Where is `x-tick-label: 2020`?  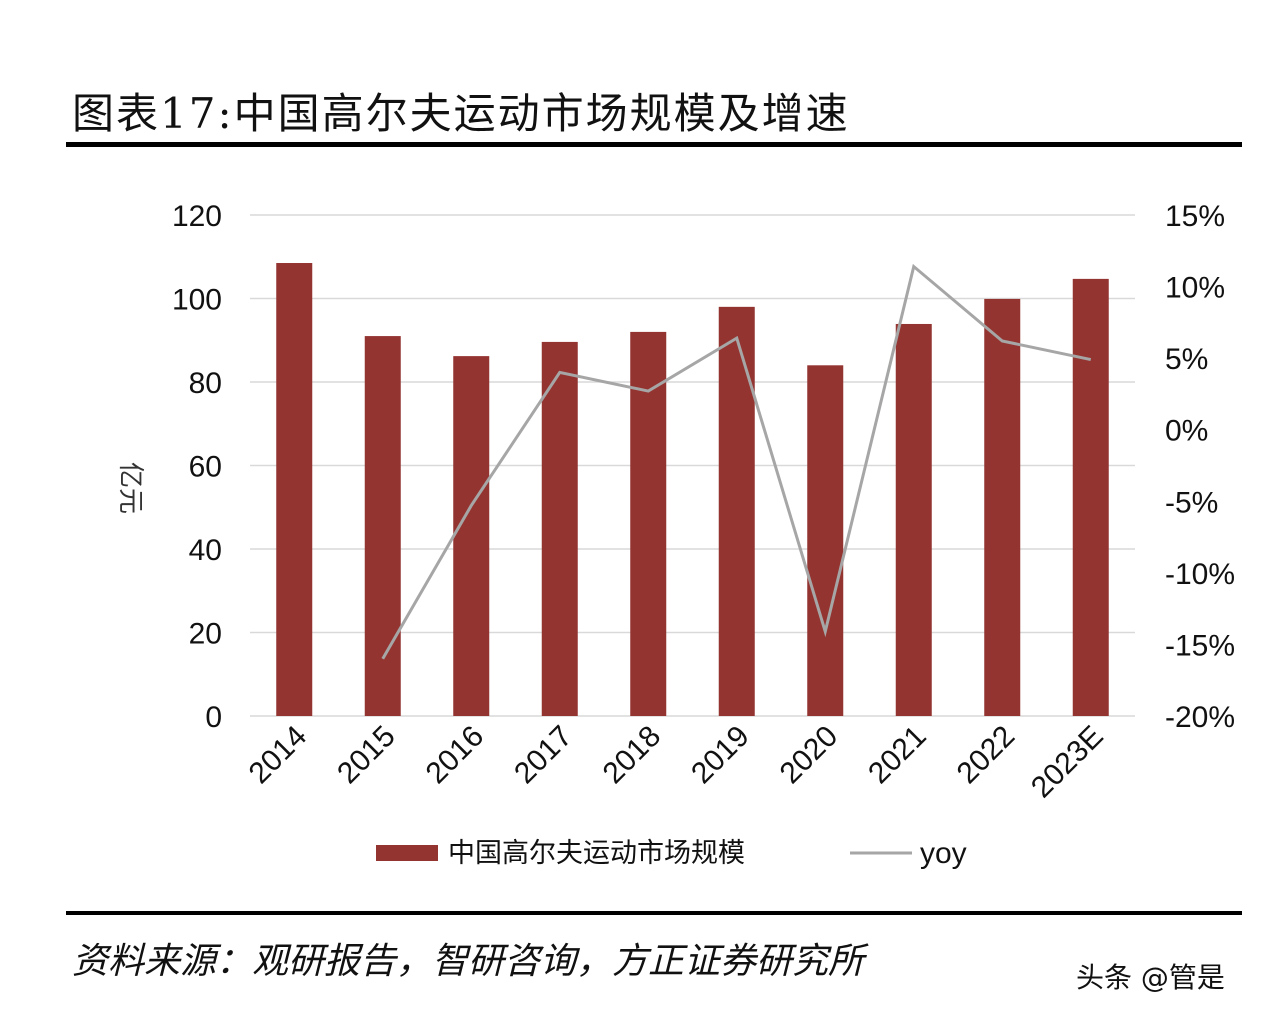 x-tick-label: 2020 is located at coordinates (809, 755).